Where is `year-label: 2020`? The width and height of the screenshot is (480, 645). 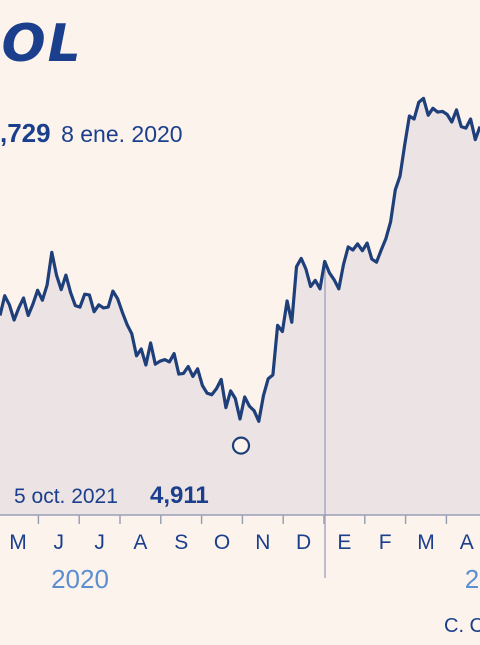 year-label: 2020 is located at coordinates (80, 579).